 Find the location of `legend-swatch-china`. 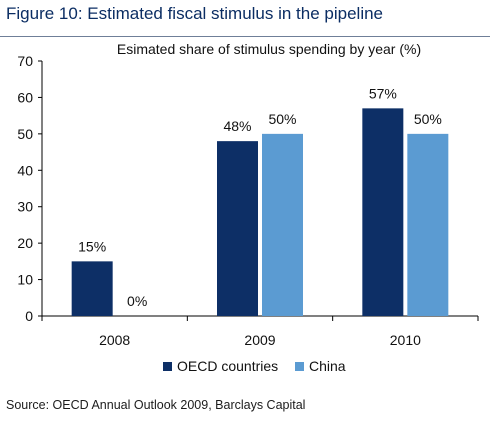

legend-swatch-china is located at coordinates (299, 366).